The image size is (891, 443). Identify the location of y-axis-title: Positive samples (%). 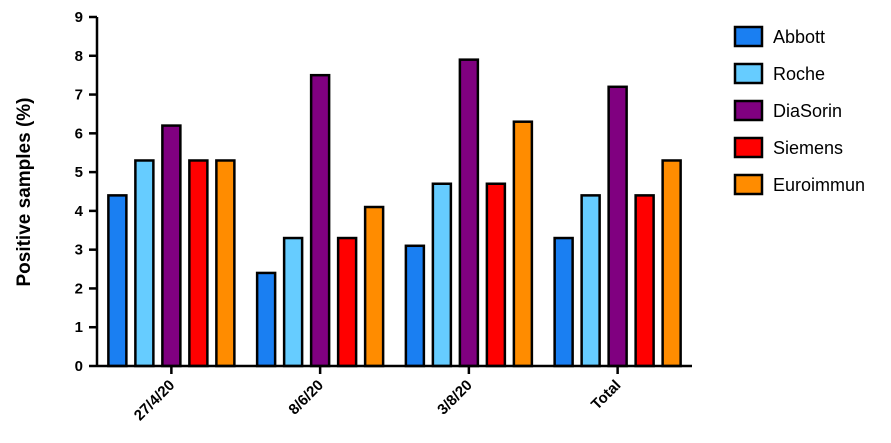
(24, 191).